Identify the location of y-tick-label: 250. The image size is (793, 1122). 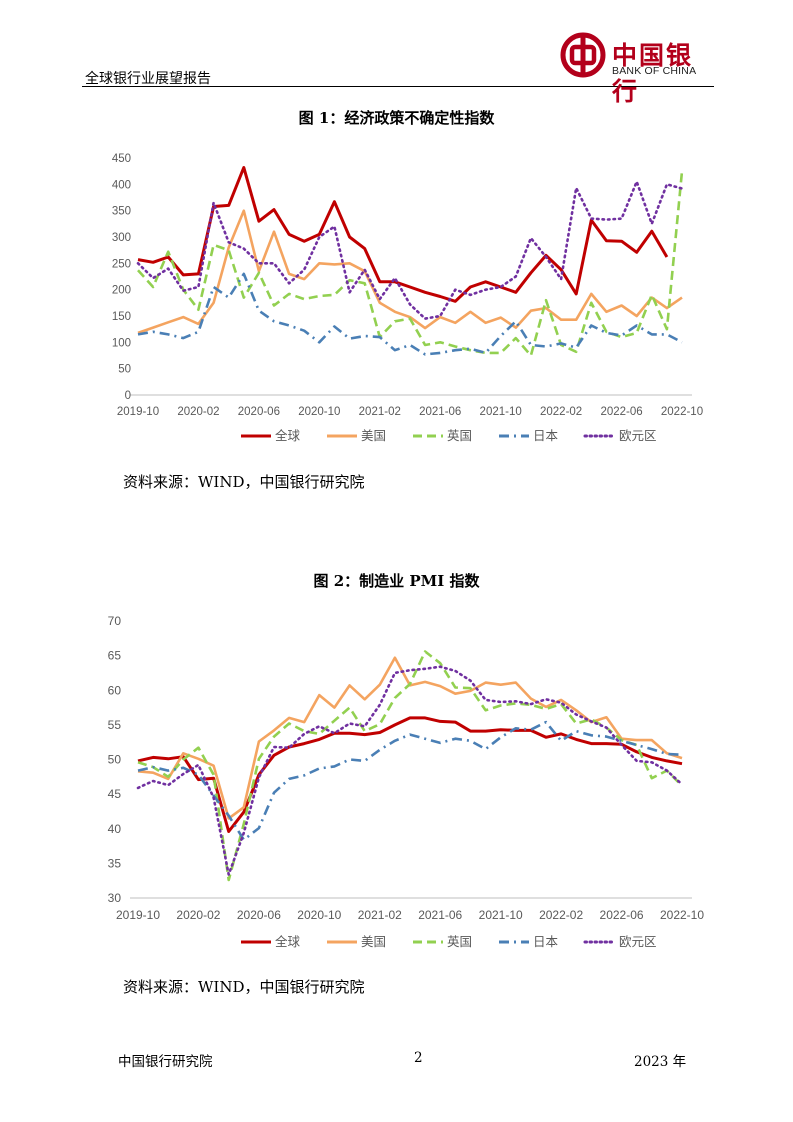
(121, 264).